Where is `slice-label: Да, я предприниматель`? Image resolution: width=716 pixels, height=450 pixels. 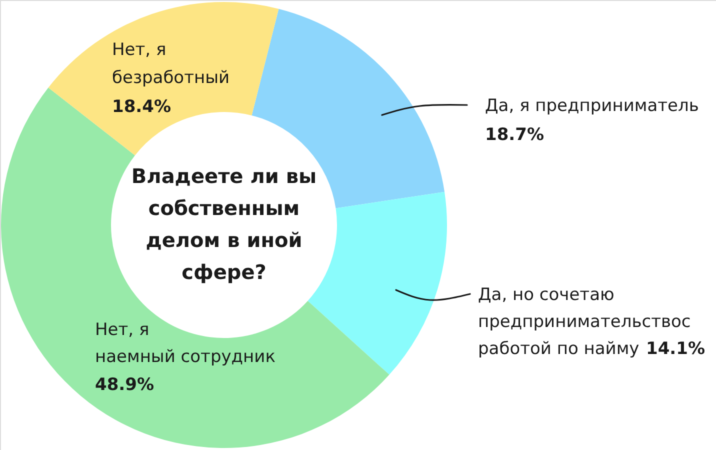 slice-label: Да, я предприниматель is located at coordinates (592, 106).